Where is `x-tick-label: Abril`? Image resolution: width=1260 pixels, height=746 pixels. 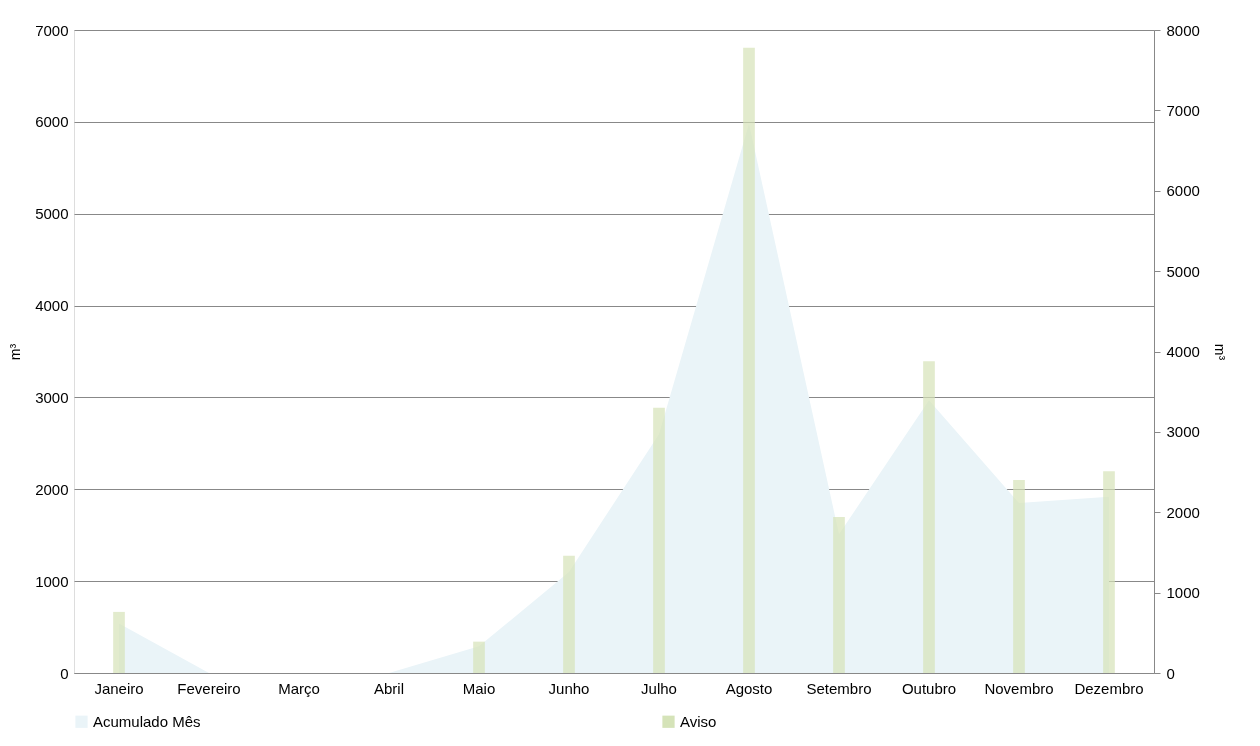
x-tick-label: Abril is located at coordinates (389, 688).